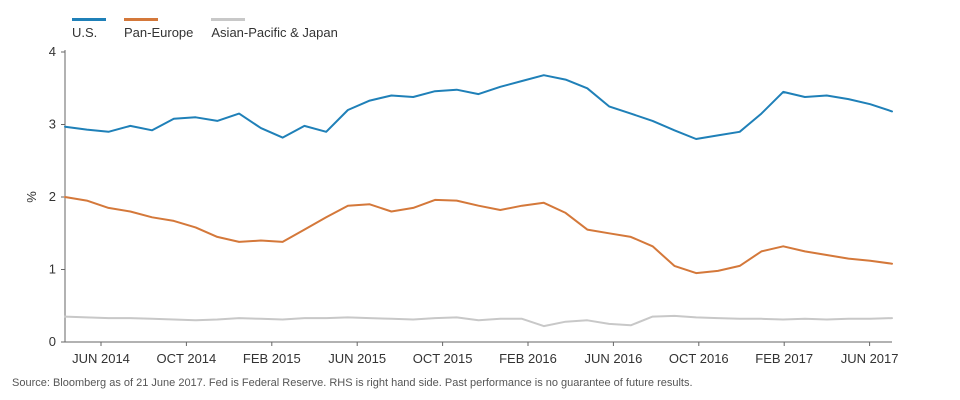 The image size is (960, 400). I want to click on x-tick-label: JUN 2015, so click(357, 358).